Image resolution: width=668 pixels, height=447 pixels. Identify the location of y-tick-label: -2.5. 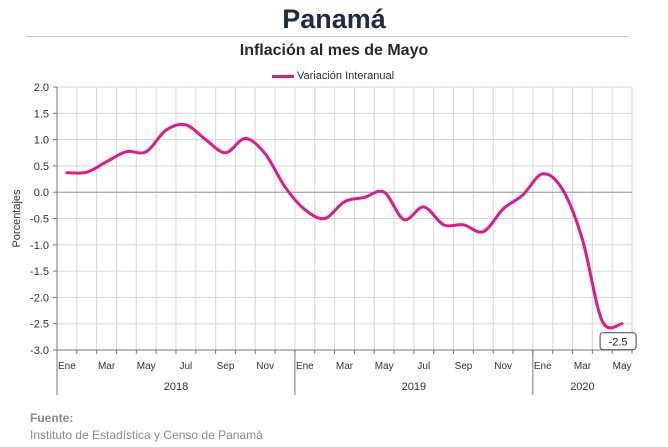
(39, 325).